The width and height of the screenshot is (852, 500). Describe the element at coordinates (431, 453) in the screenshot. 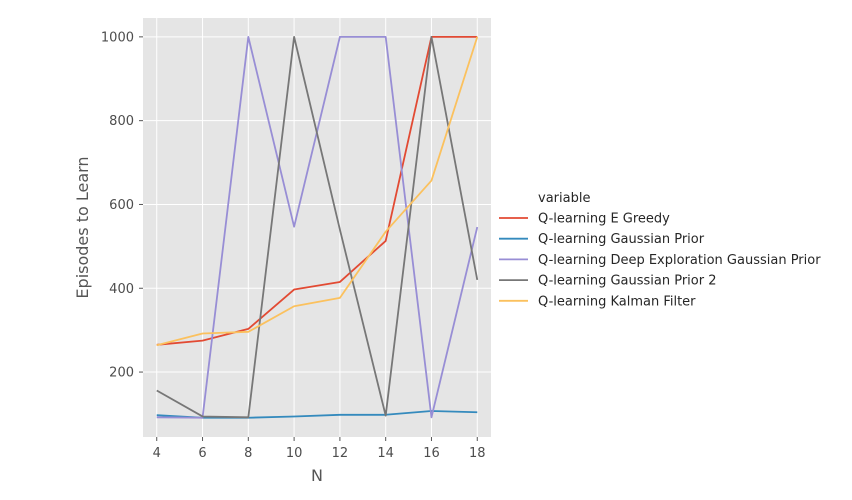

I see `x-tick-label: 16` at that location.